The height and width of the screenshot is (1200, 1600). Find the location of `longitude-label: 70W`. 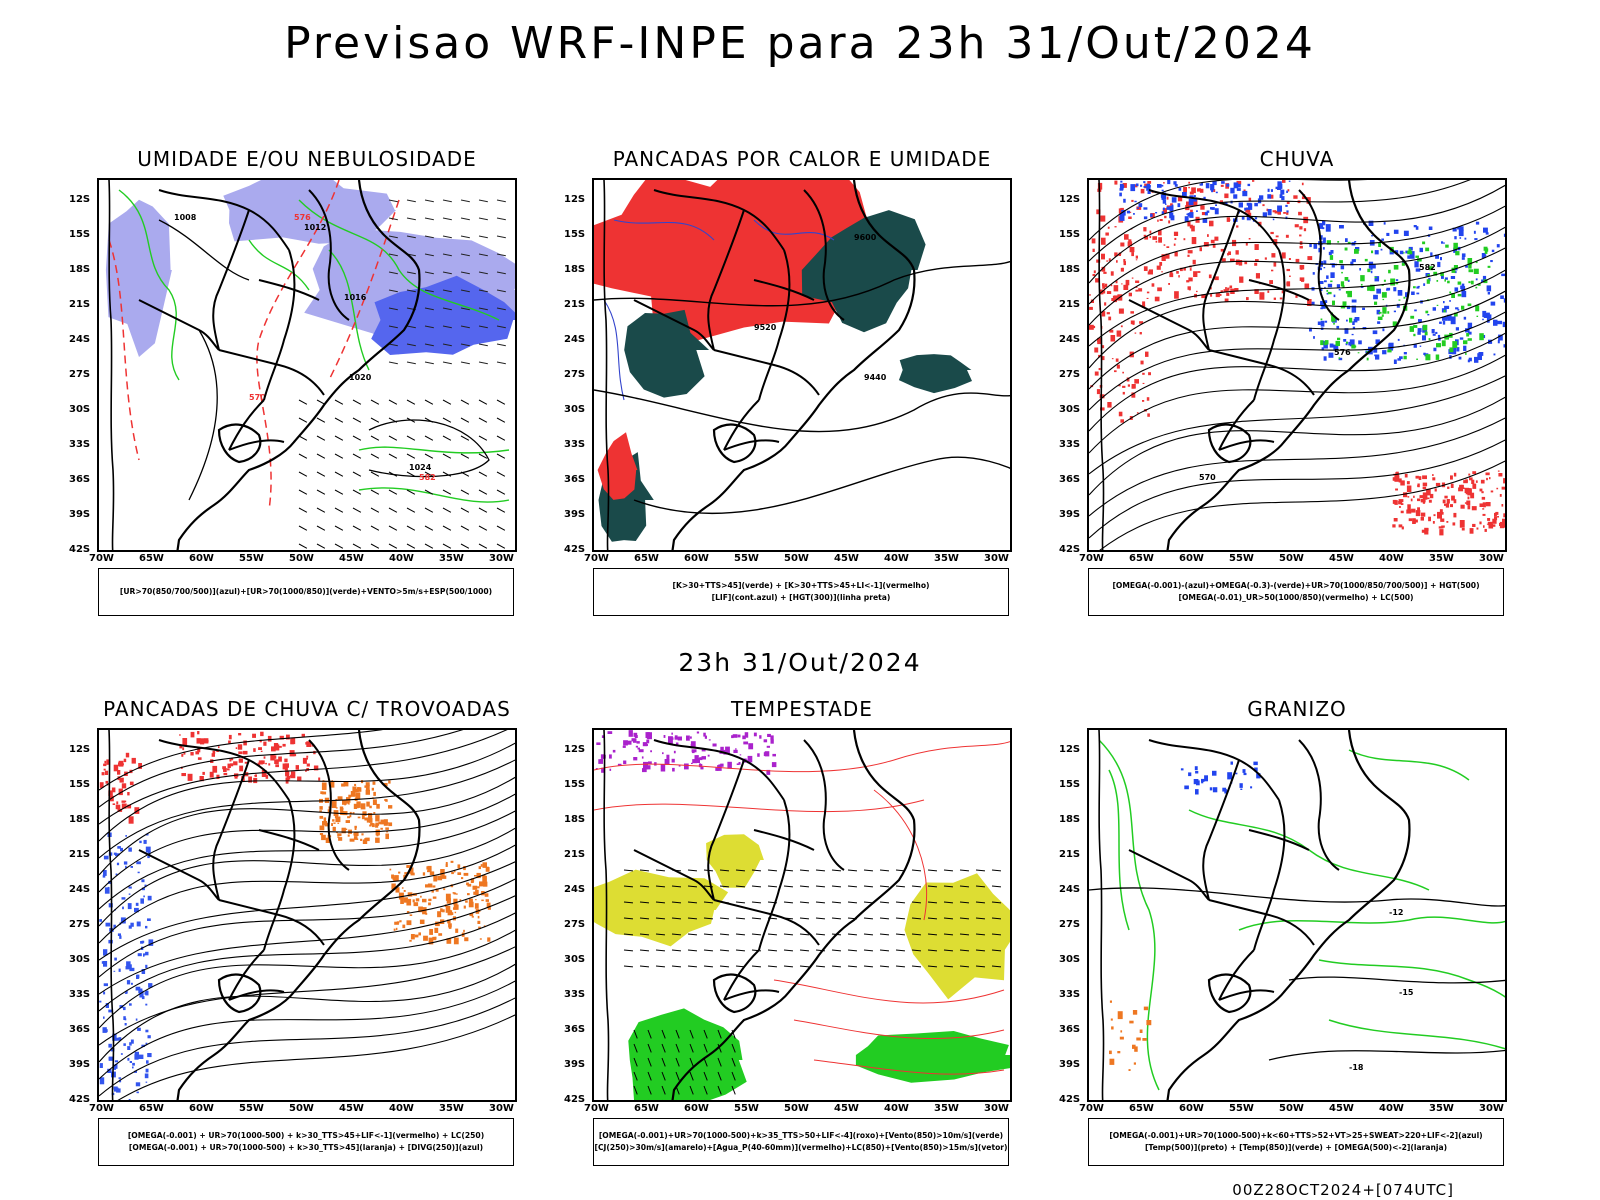

longitude-label: 70W is located at coordinates (101, 558).